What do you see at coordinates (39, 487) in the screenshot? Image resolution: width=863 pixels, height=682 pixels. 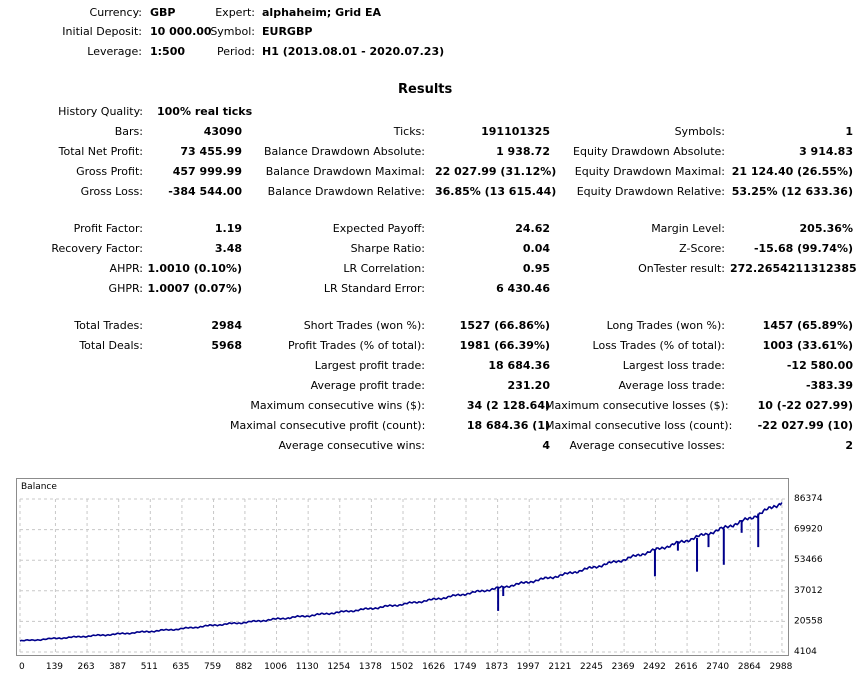 I see `chart-title: Balance` at bounding box center [39, 487].